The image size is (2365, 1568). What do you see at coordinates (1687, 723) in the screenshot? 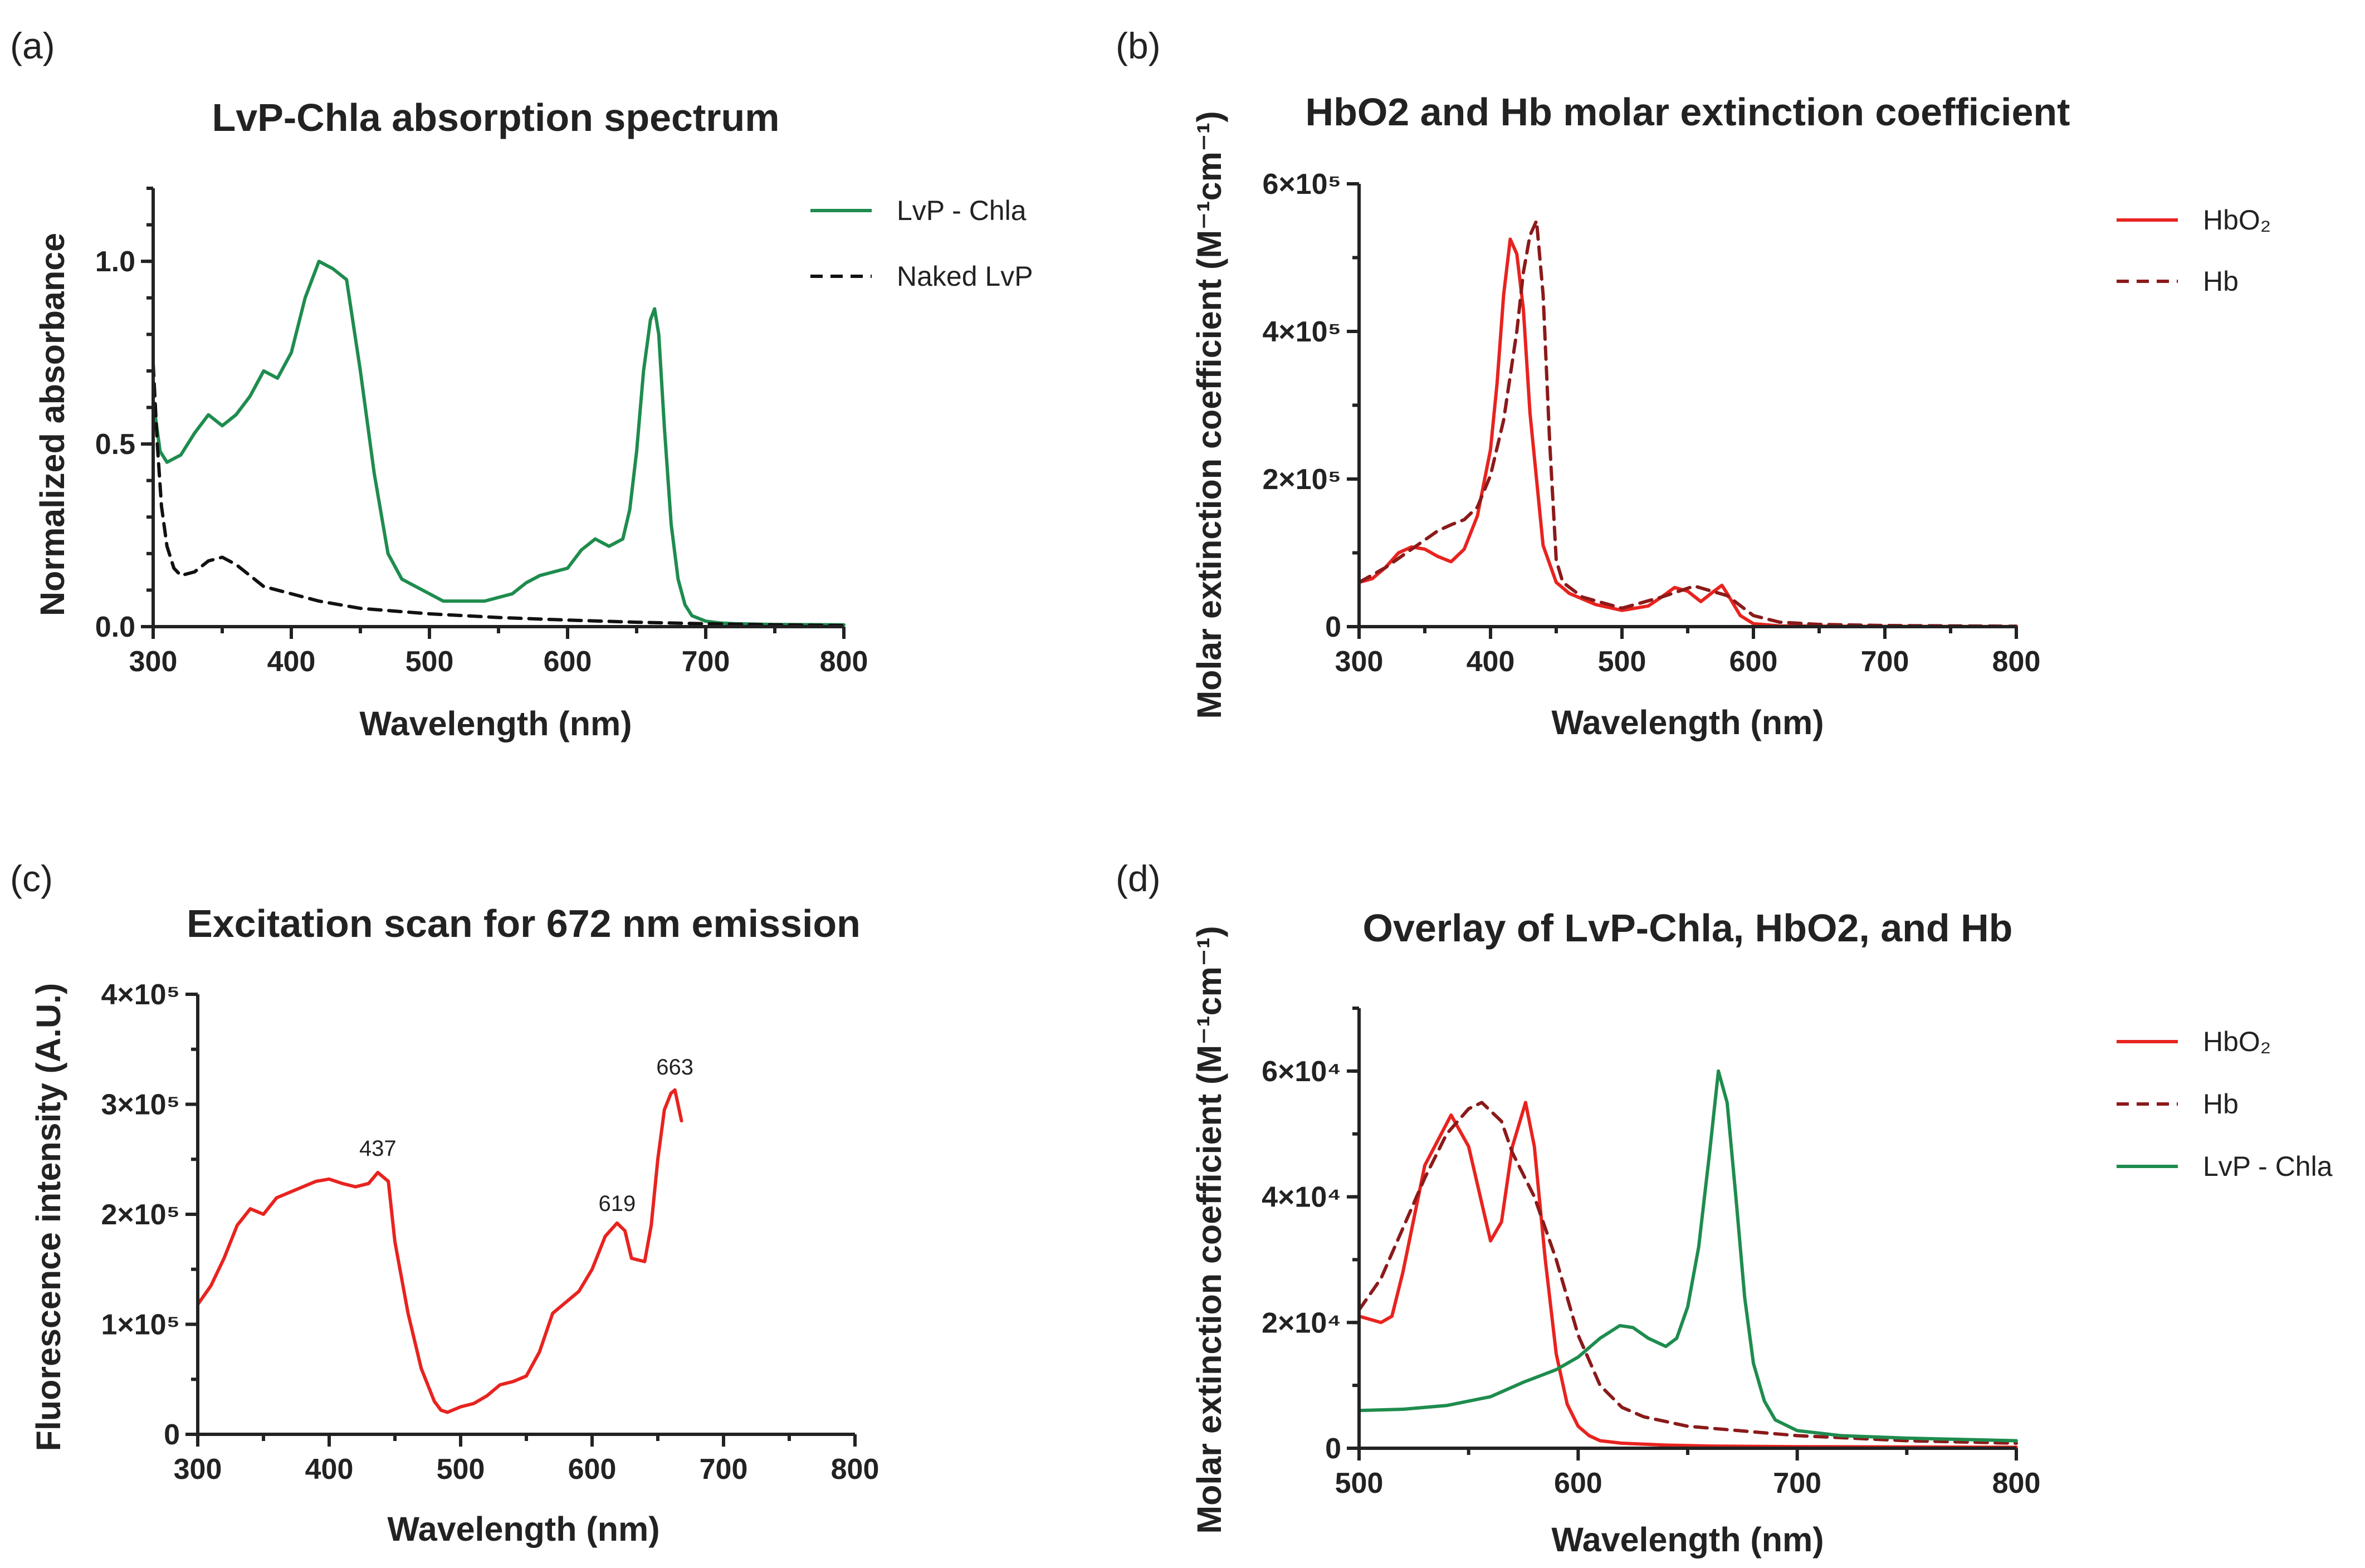
I see `panel-b-xlabel: Wavelength (nm)` at bounding box center [1687, 723].